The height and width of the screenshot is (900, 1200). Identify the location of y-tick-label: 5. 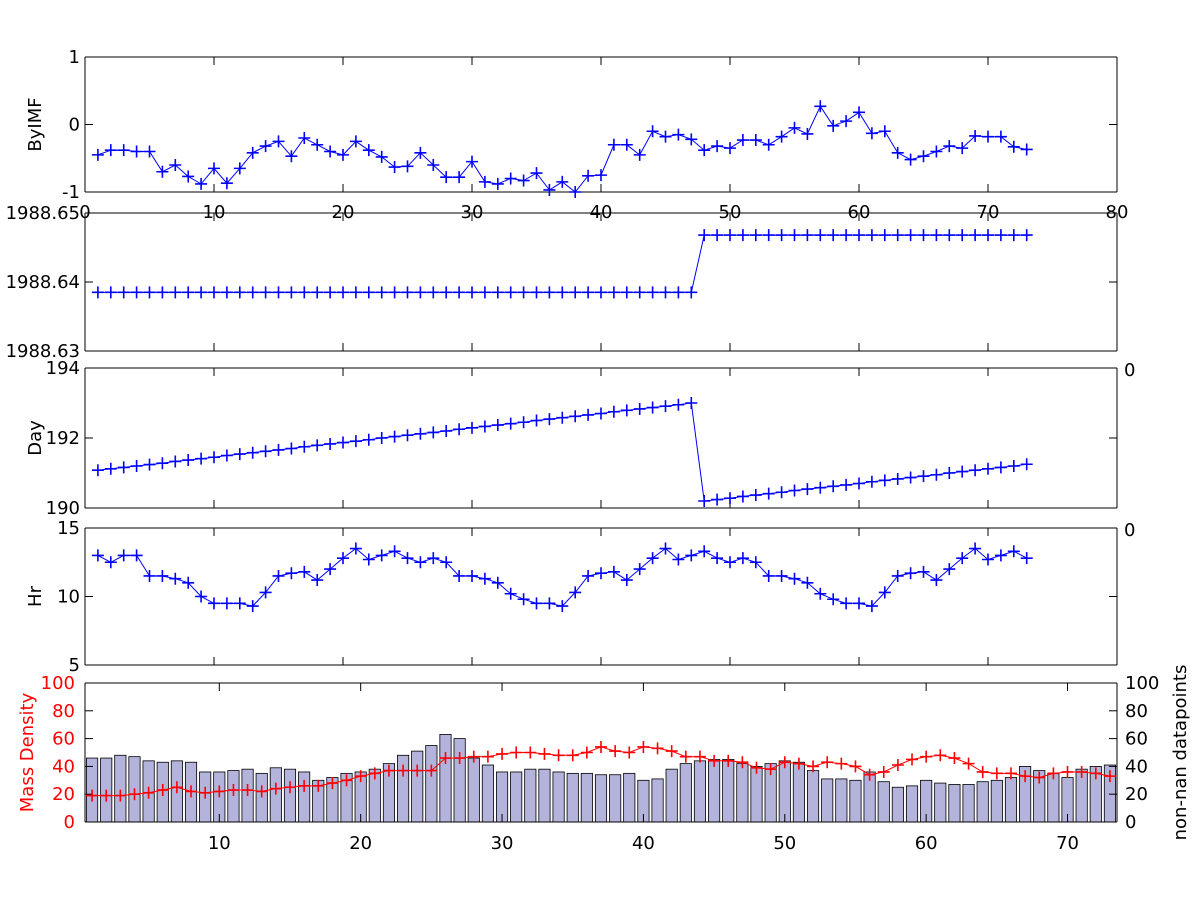
(74, 665).